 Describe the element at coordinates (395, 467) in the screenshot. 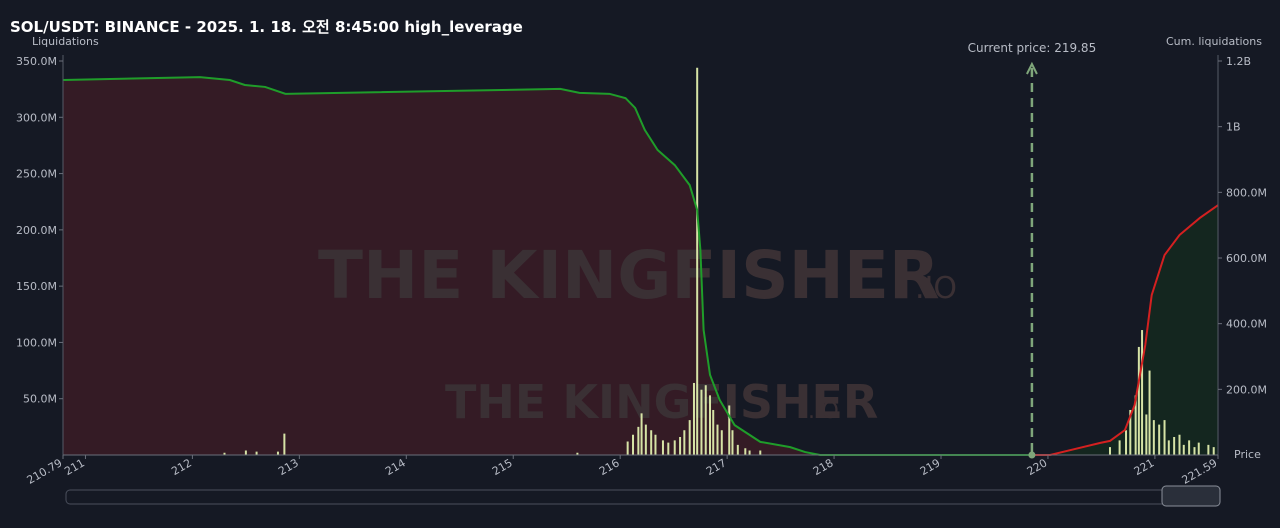

I see `x-tick-label: 214` at that location.